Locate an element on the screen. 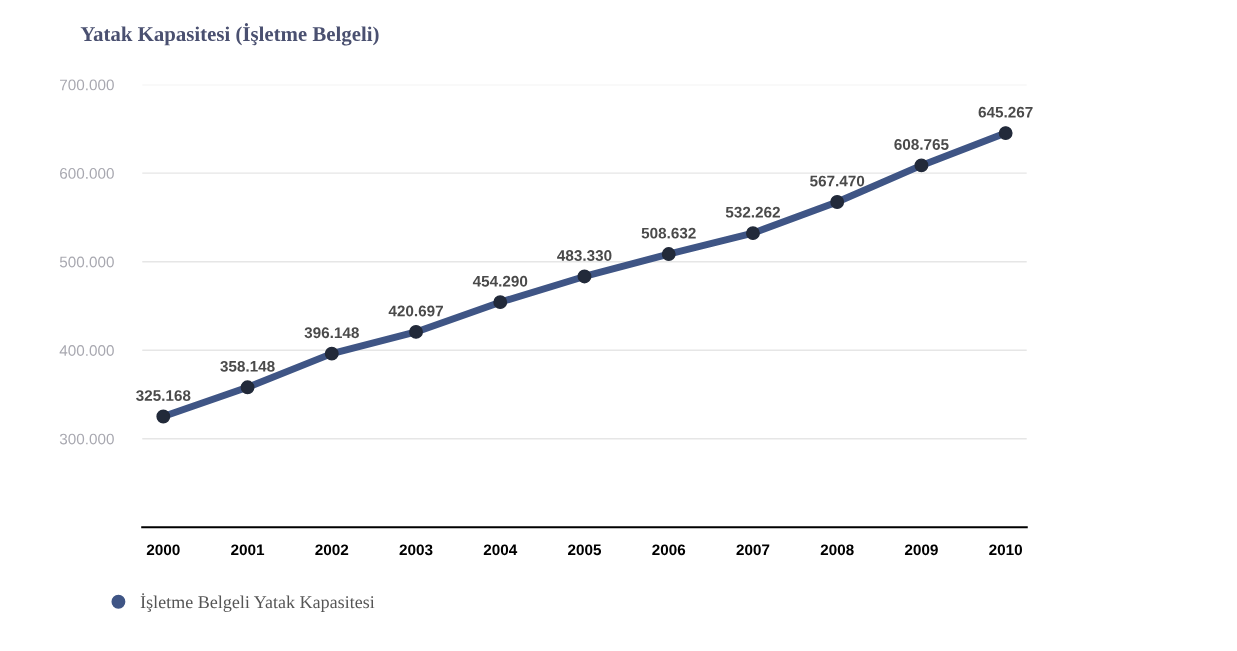 Image resolution: width=1237 pixels, height=651 pixels. y-tick-label: 300.000 is located at coordinates (86, 439).